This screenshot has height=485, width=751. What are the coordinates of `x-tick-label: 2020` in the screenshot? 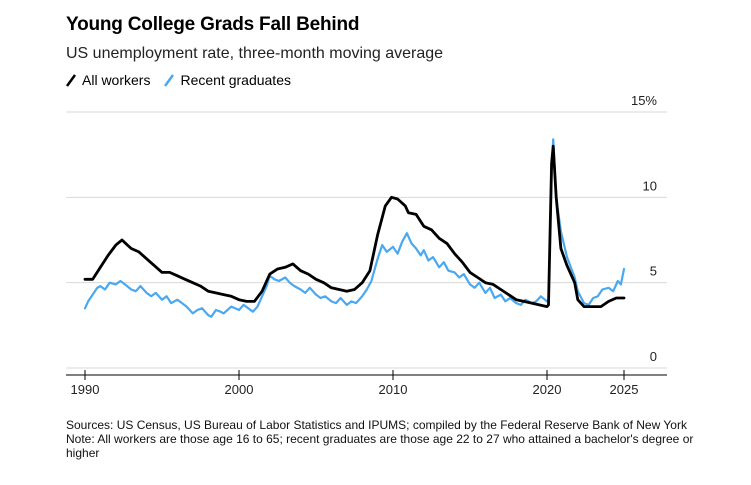 It's located at (547, 389).